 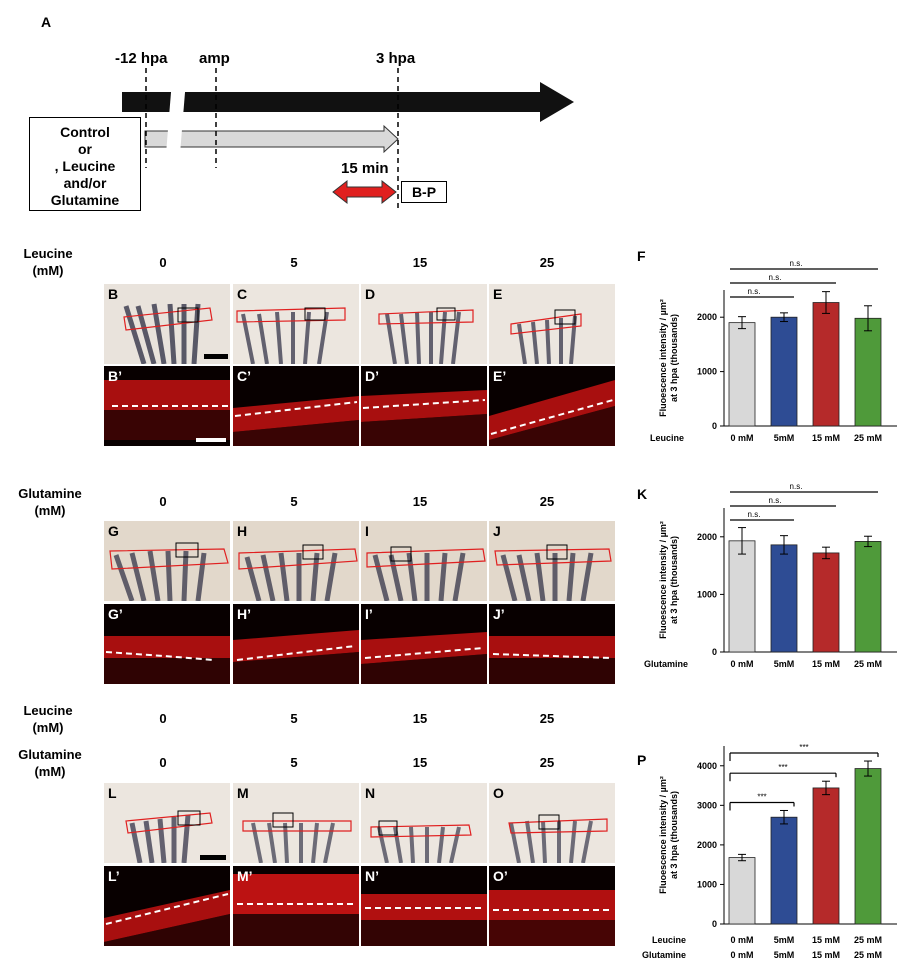 What do you see at coordinates (420, 718) in the screenshot?
I see `row3-conc-a-2: 15` at bounding box center [420, 718].